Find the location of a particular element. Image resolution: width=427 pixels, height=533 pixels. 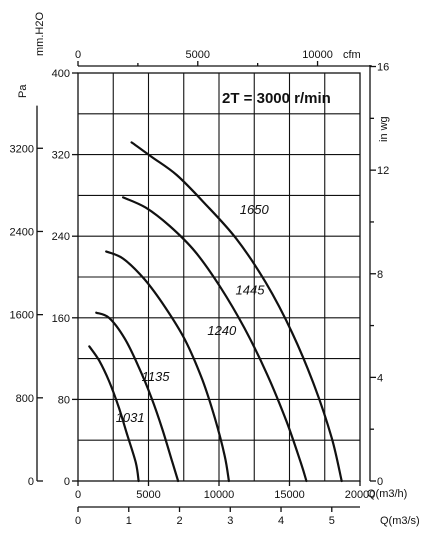

x-tick-label-cfm: 10000 is located at coordinates (317, 55).